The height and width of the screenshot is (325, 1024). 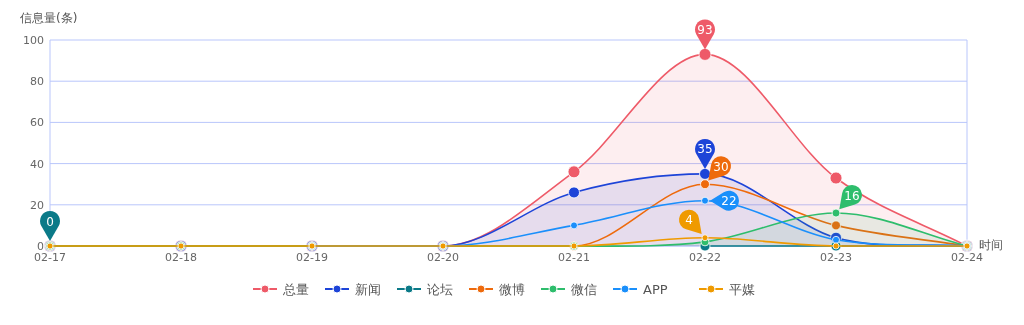 I want to click on x-tick-label: 02-24, so click(x=967, y=257).